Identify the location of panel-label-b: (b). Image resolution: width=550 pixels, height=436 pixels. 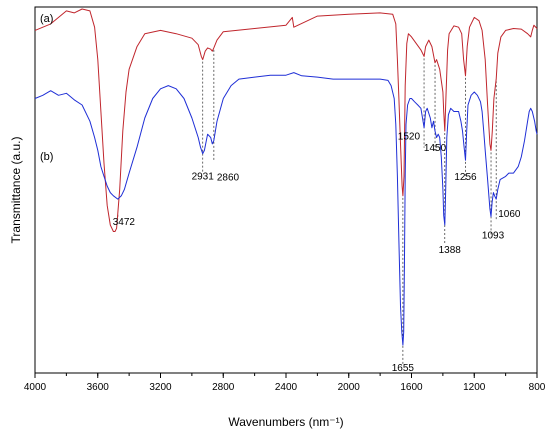
(46, 157).